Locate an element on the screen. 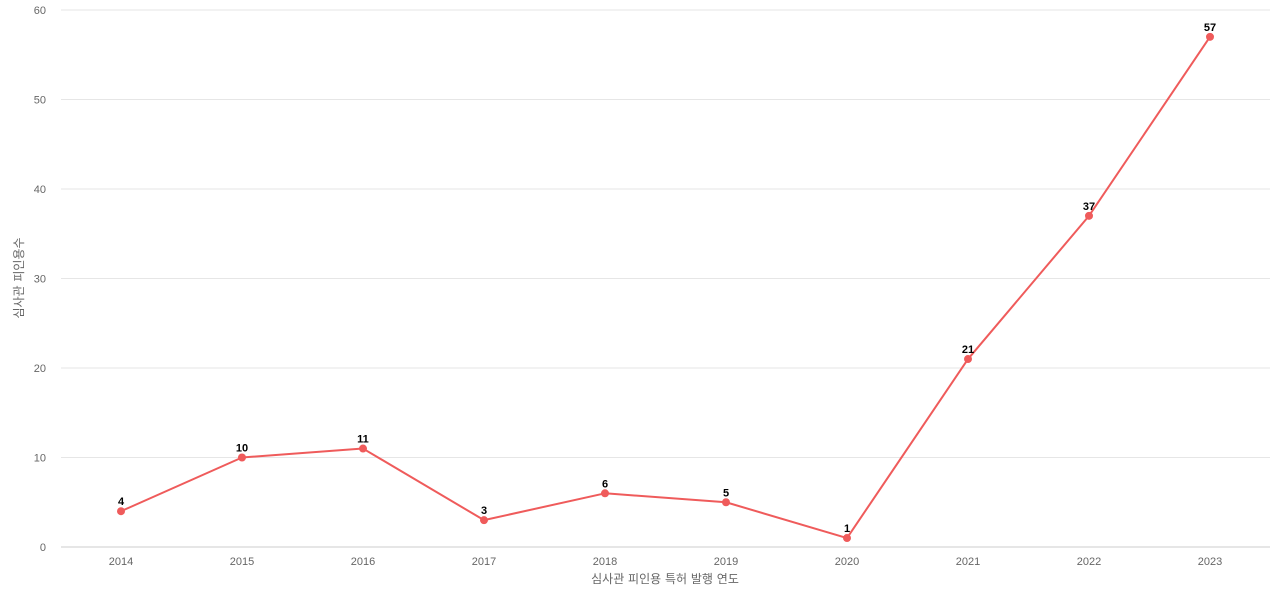  y-tick-label: 50 is located at coordinates (40, 101).